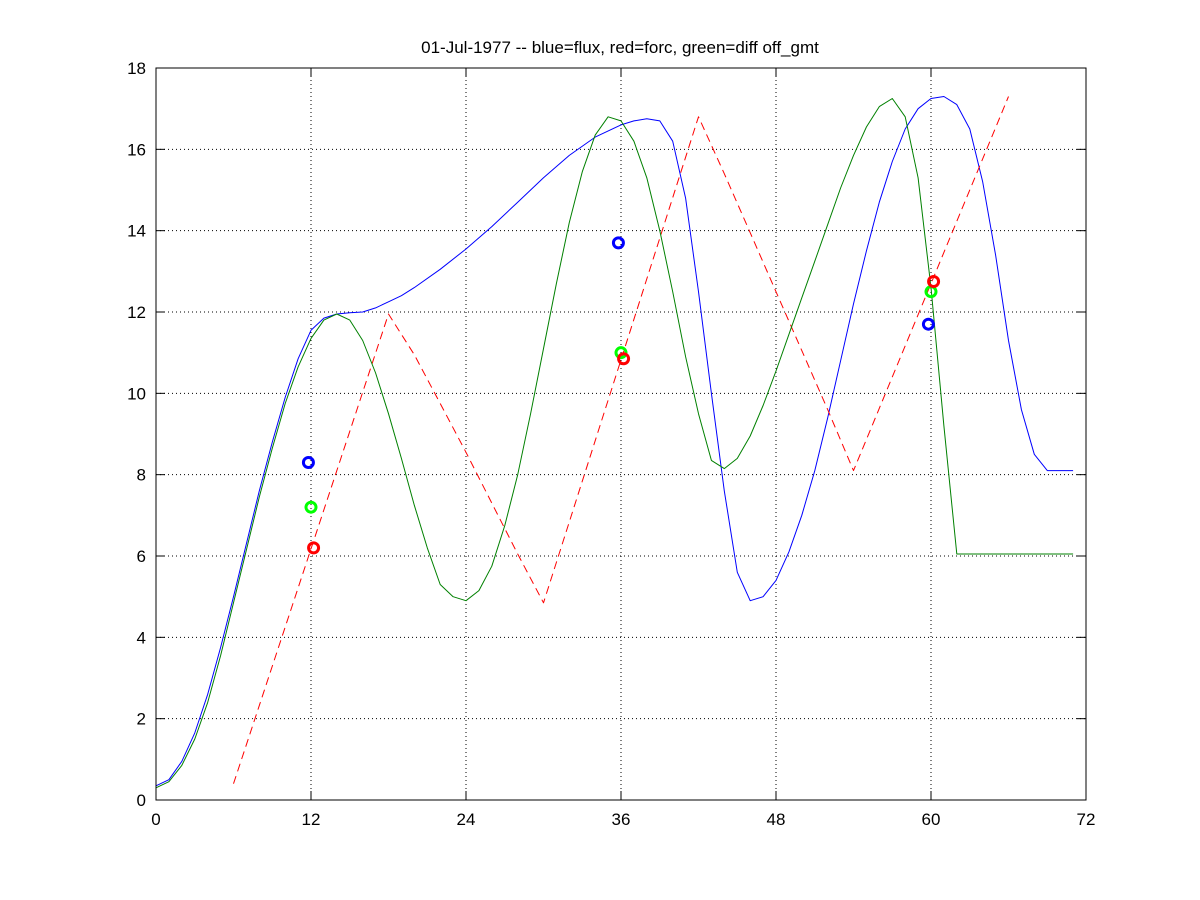 This screenshot has width=1200, height=900. Describe the element at coordinates (466, 819) in the screenshot. I see `x-tick-label: 24` at that location.